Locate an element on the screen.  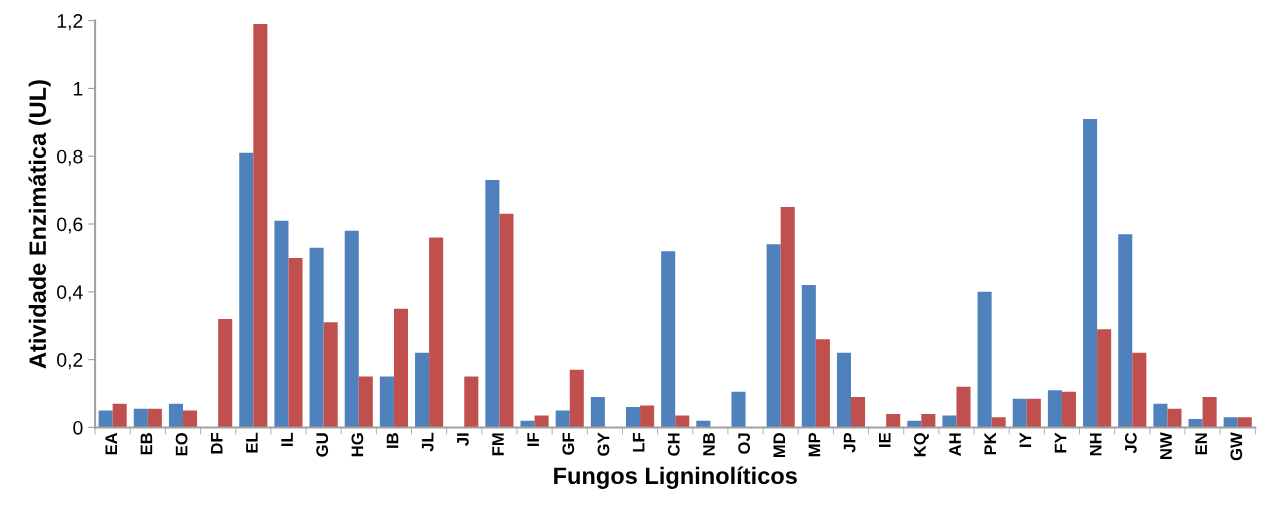
x-tick-label: IY is located at coordinates (1025, 439).